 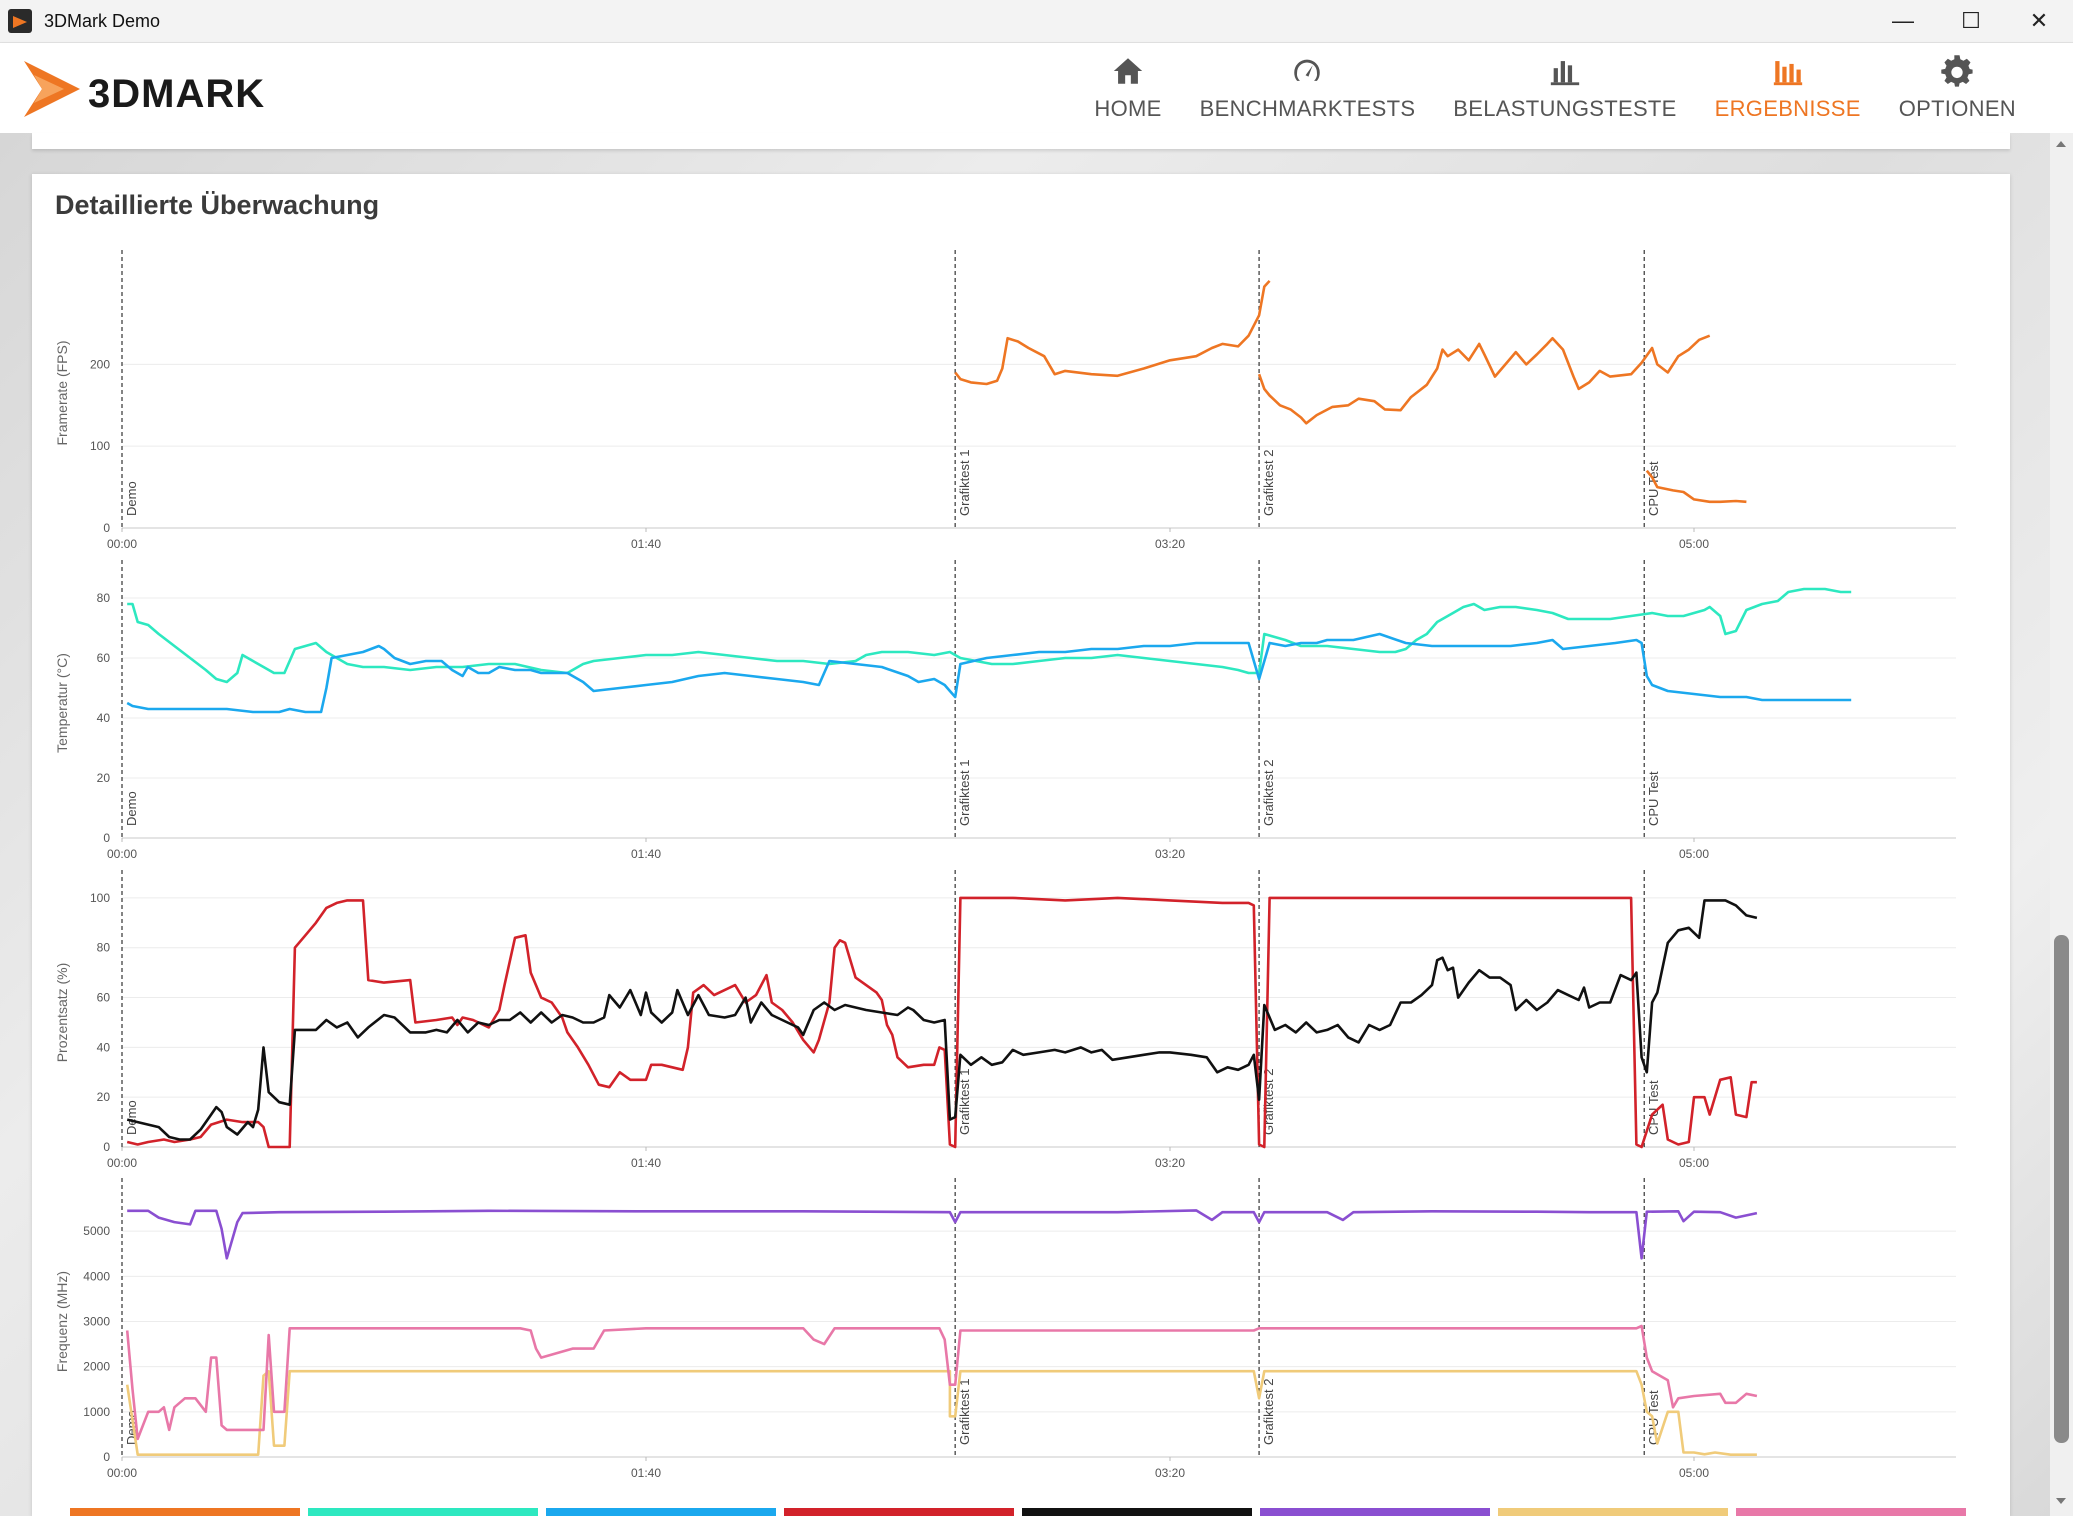 What do you see at coordinates (1307, 70) in the screenshot?
I see `speedometer-icon` at bounding box center [1307, 70].